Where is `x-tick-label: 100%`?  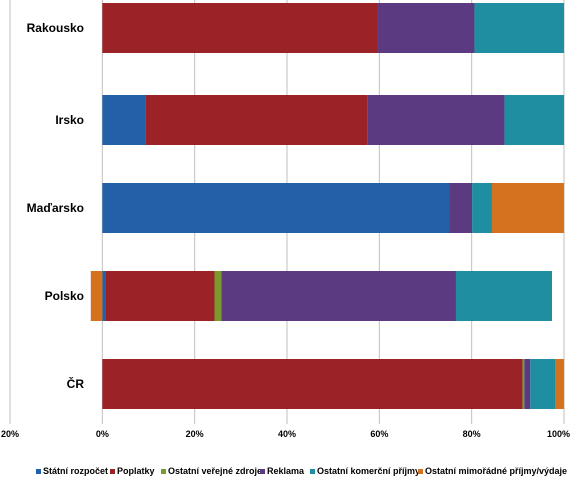 x-tick-label: 100% is located at coordinates (558, 434).